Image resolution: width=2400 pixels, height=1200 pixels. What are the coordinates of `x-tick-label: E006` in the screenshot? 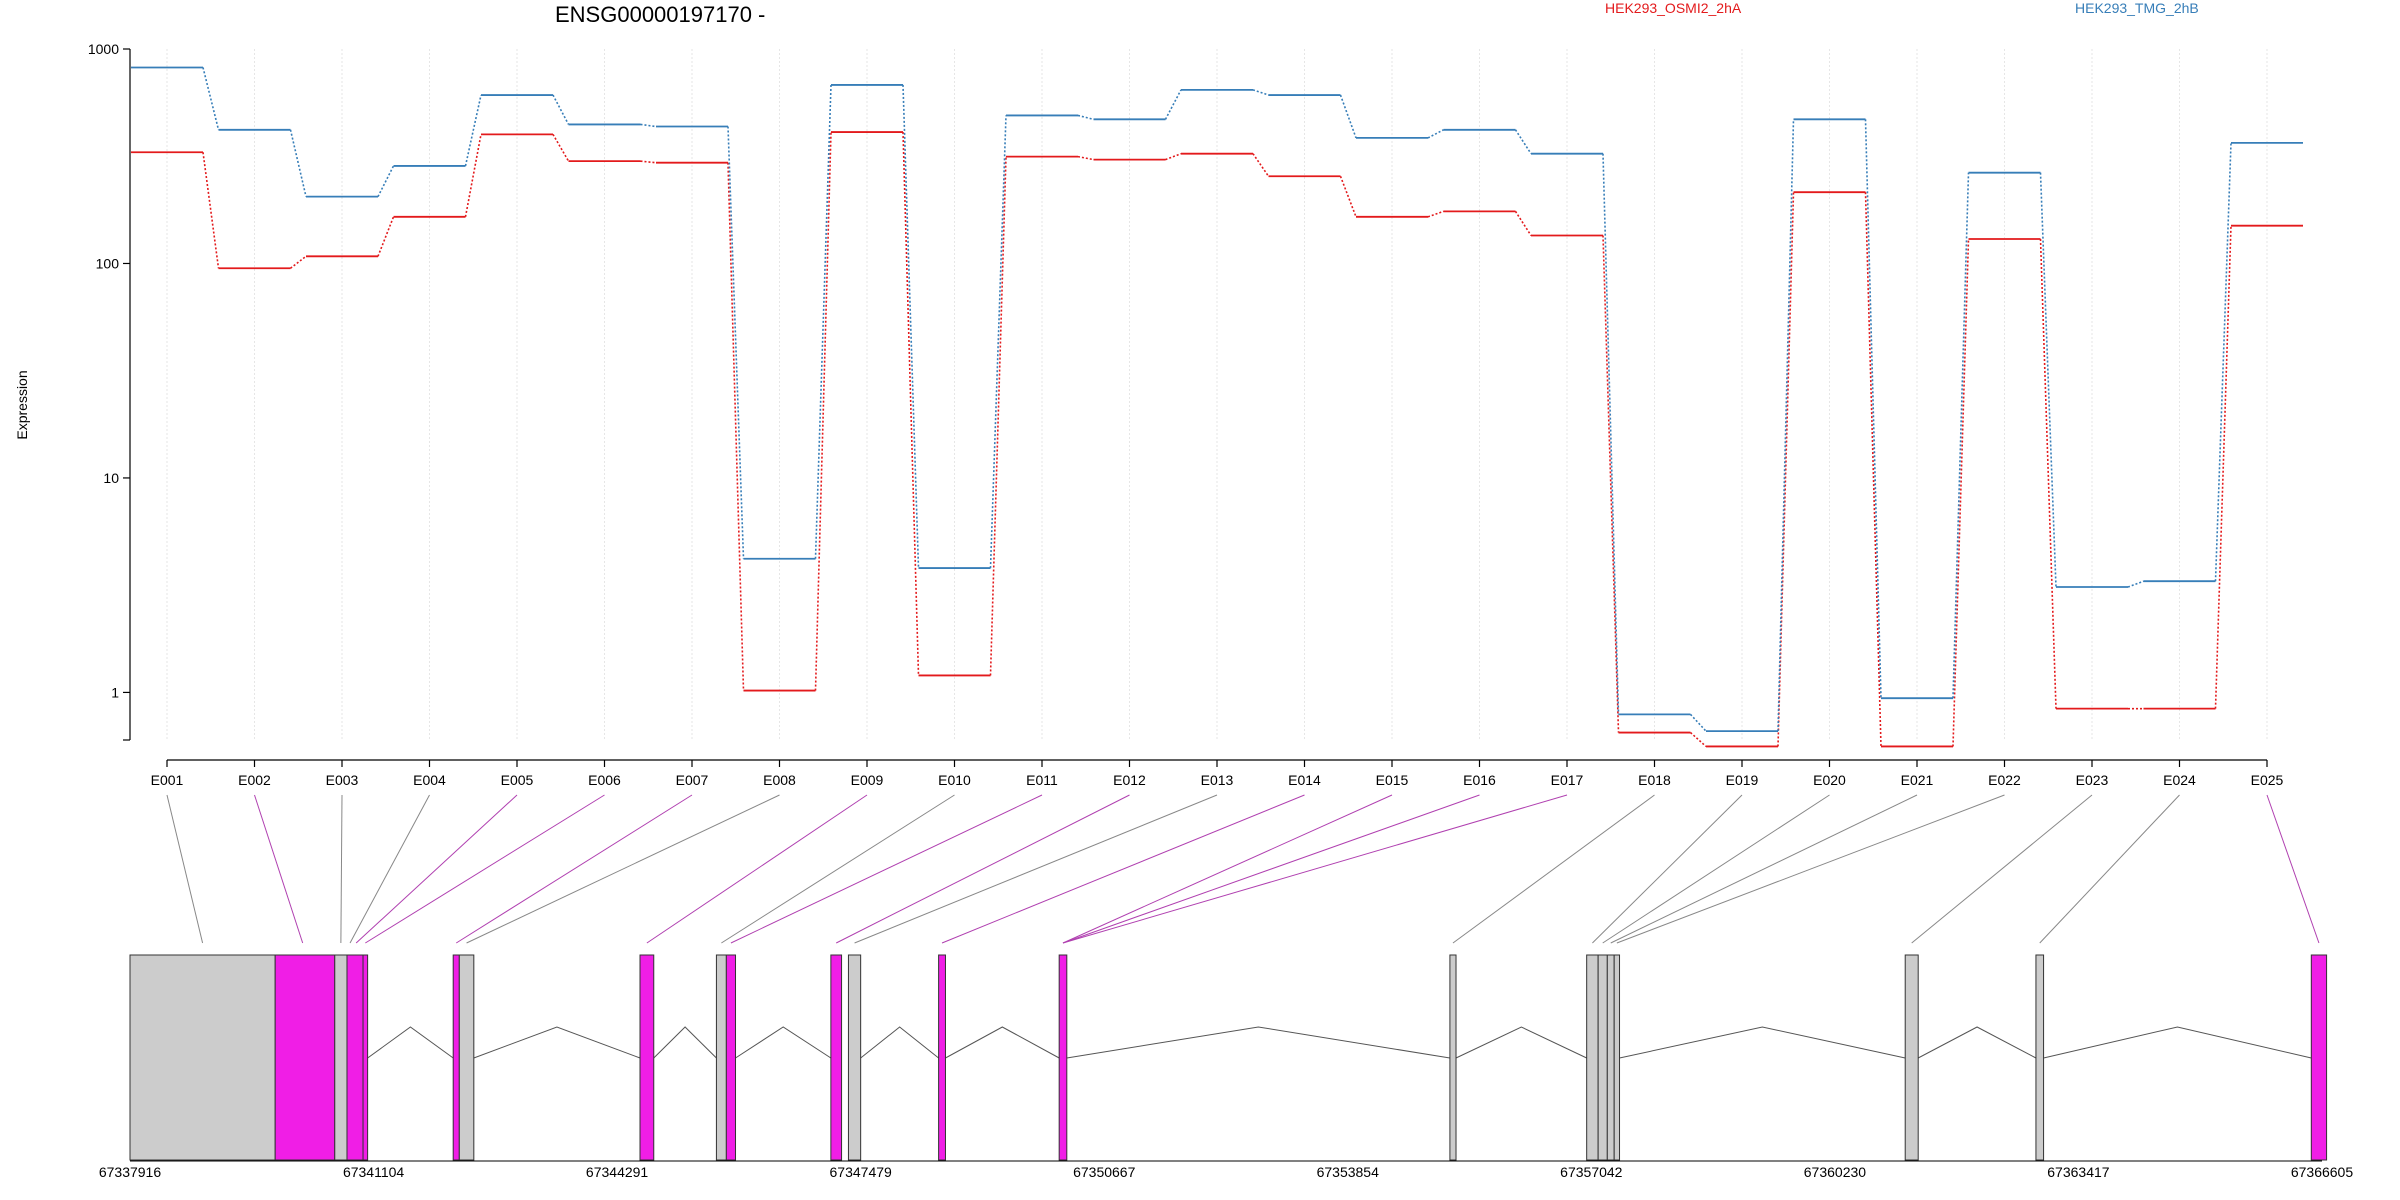 It's located at (604, 780).